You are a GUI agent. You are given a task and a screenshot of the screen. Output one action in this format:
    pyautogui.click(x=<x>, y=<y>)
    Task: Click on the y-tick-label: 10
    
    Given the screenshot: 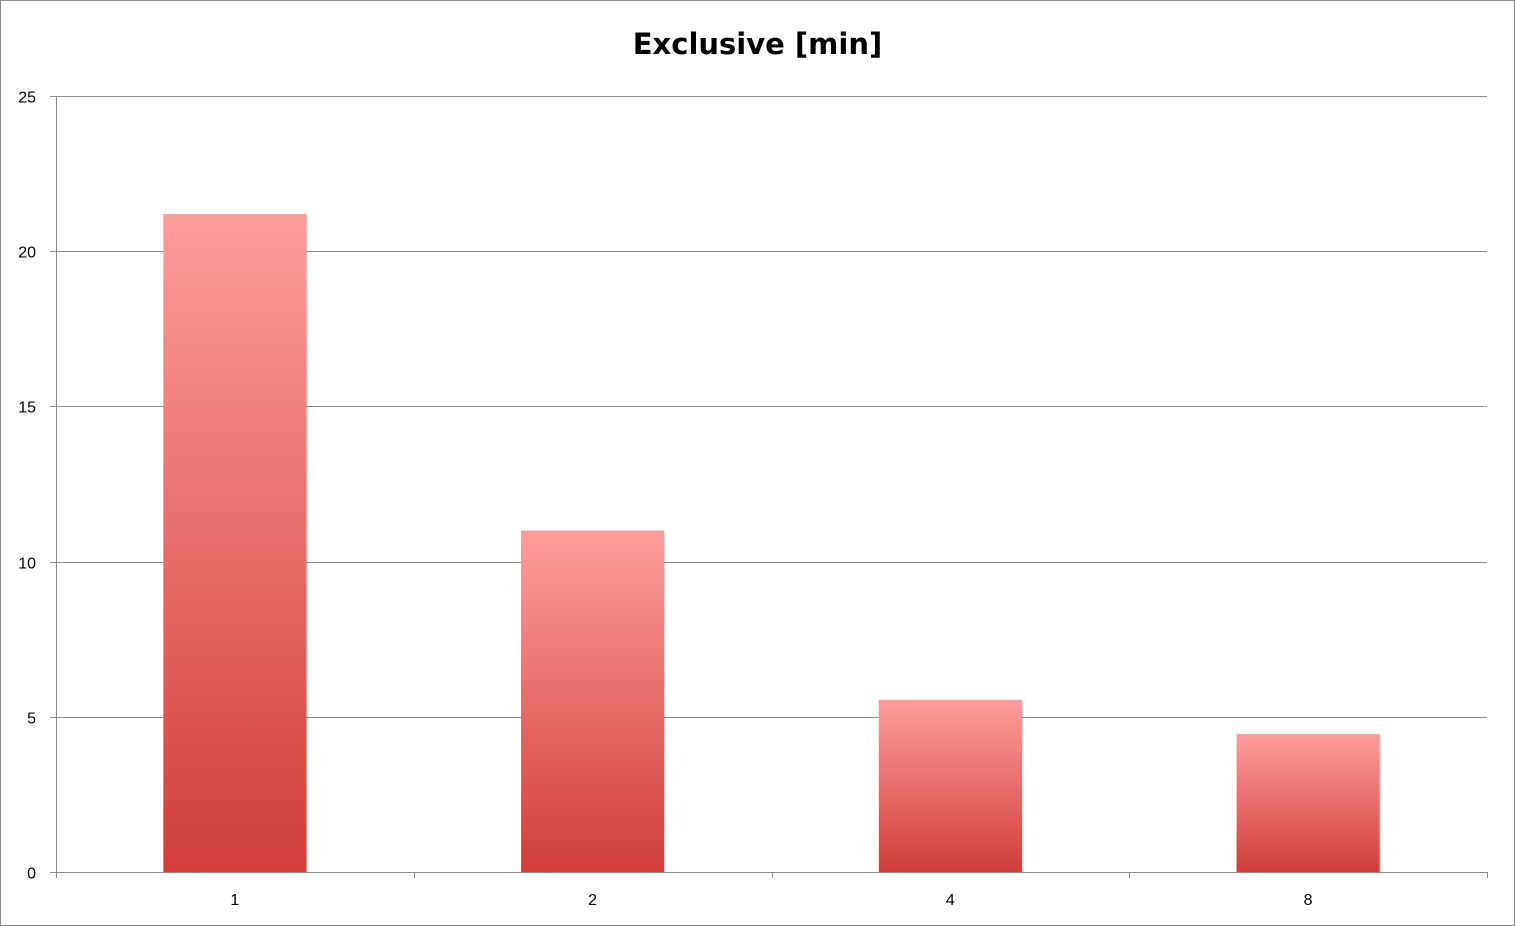 What is the action you would take?
    pyautogui.click(x=27, y=564)
    